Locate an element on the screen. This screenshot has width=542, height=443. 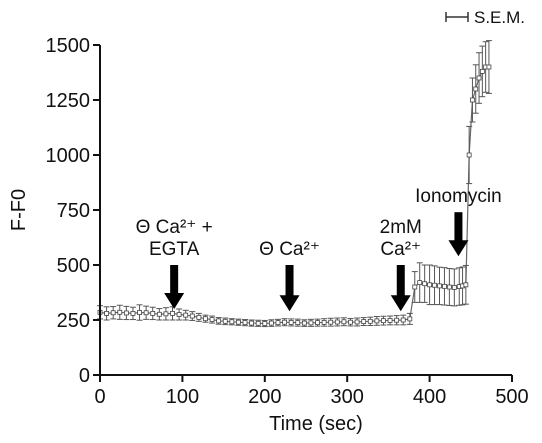
annotation: Θ Ca²⁺ is located at coordinates (289, 275).